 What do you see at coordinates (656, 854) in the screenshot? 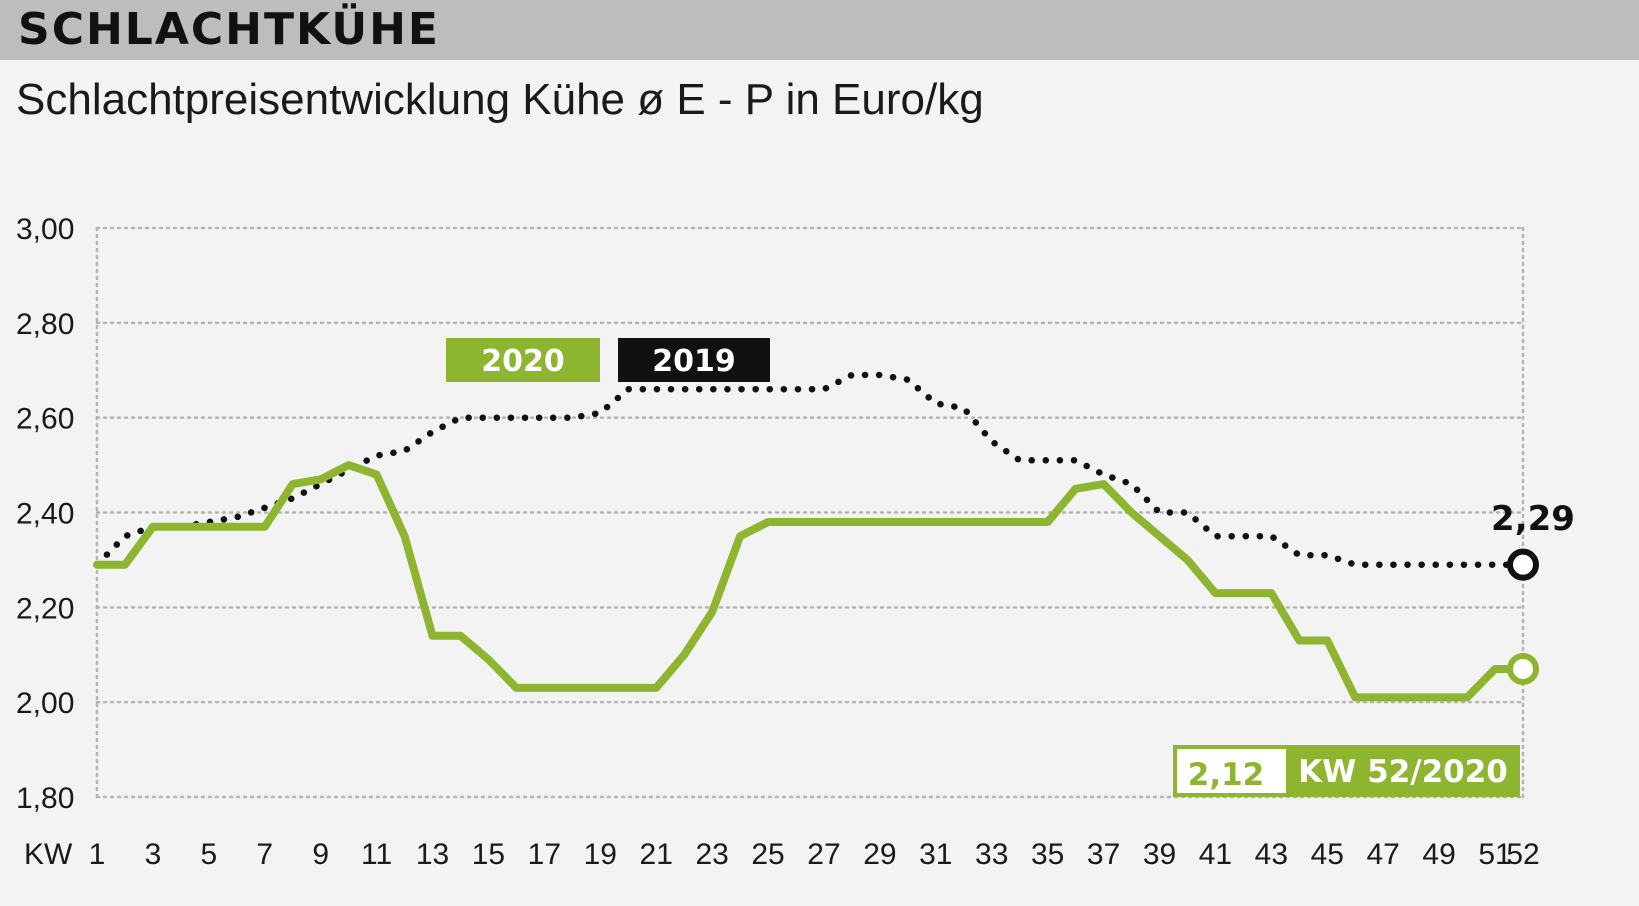
I see `x-tick-label: 21` at bounding box center [656, 854].